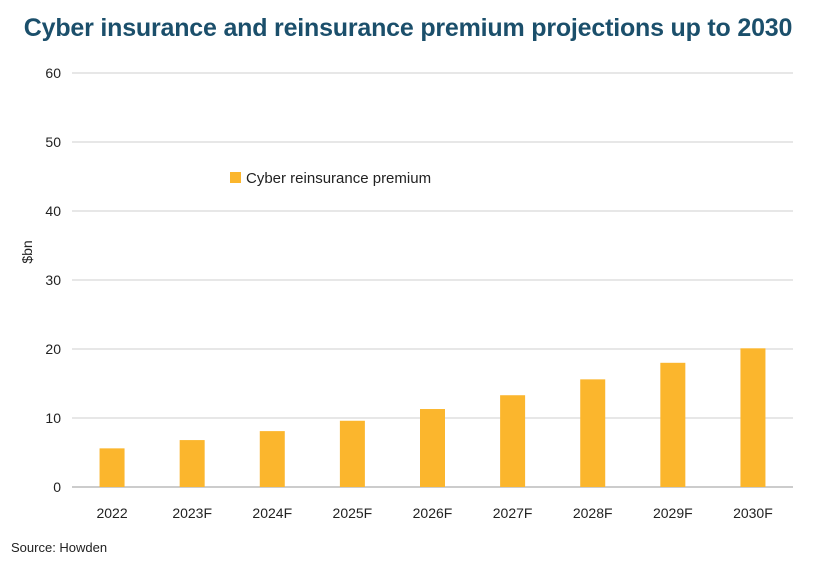  I want to click on bar-2026F, so click(432, 448).